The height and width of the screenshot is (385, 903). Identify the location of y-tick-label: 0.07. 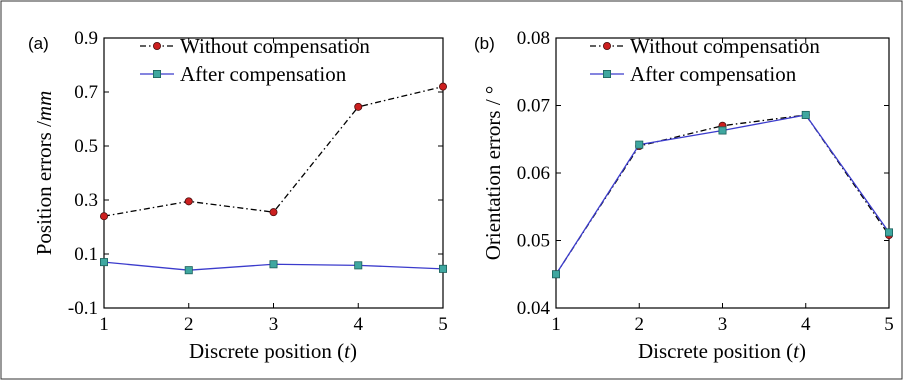
(533, 106).